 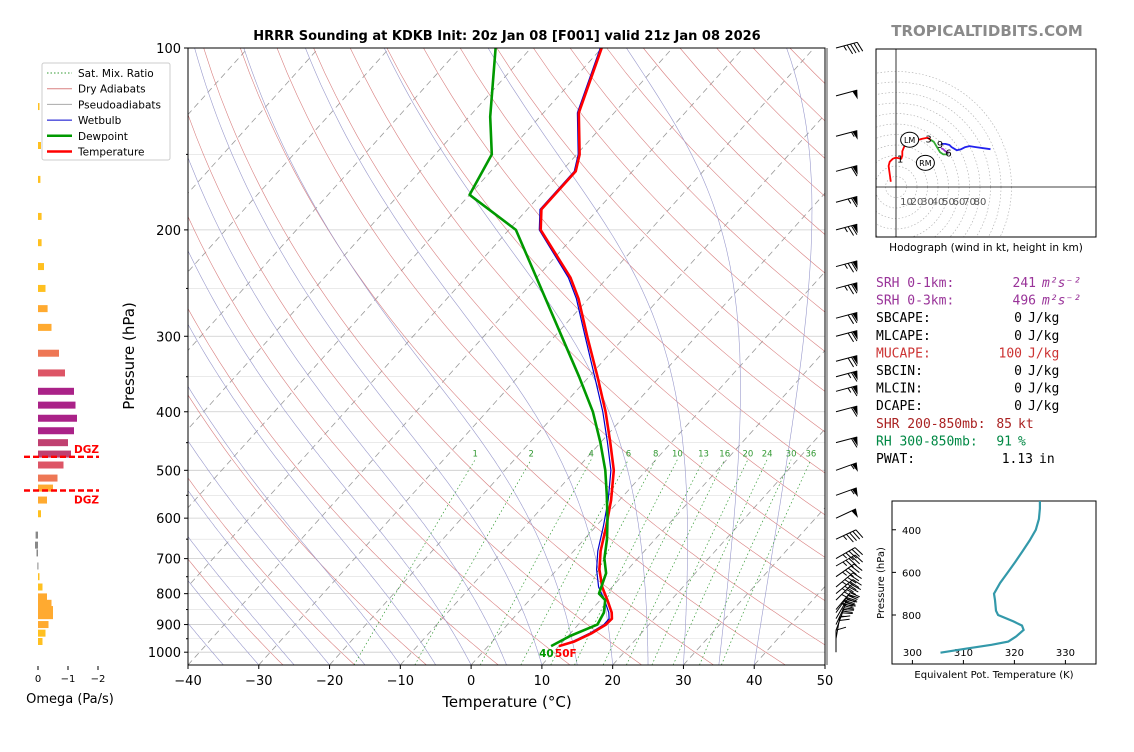 What do you see at coordinates (474, 455) in the screenshot?
I see `mixing-ratio-label: 1` at bounding box center [474, 455].